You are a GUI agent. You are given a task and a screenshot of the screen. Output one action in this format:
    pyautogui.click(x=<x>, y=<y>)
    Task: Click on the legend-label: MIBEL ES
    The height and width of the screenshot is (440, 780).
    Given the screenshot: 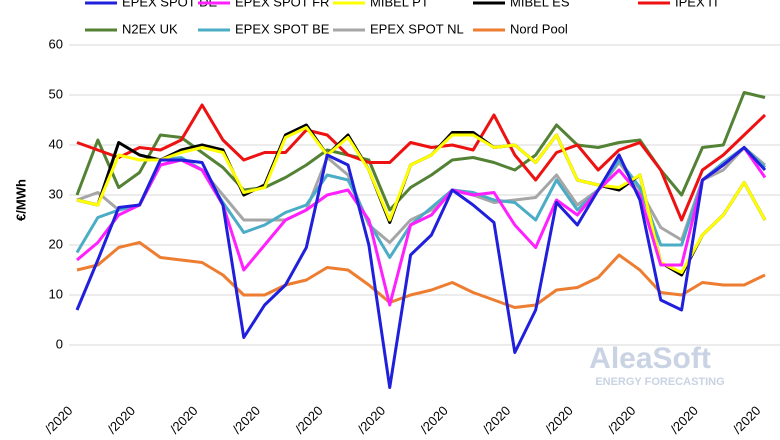 What is the action you would take?
    pyautogui.click(x=540, y=4)
    